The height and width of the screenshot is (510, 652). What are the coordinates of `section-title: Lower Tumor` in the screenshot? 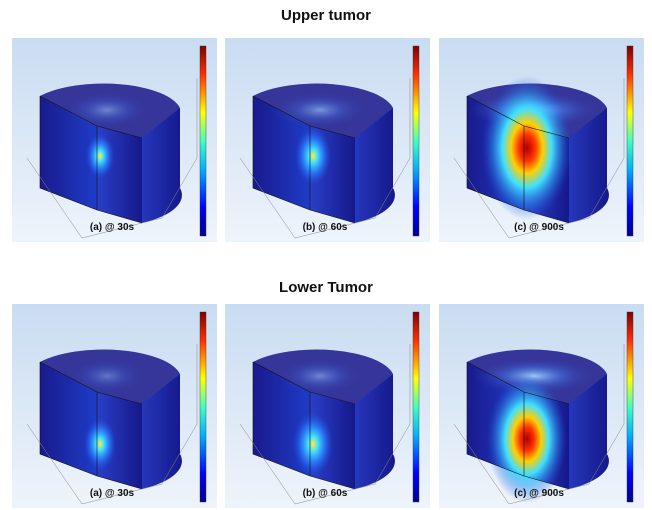 It's located at (326, 287).